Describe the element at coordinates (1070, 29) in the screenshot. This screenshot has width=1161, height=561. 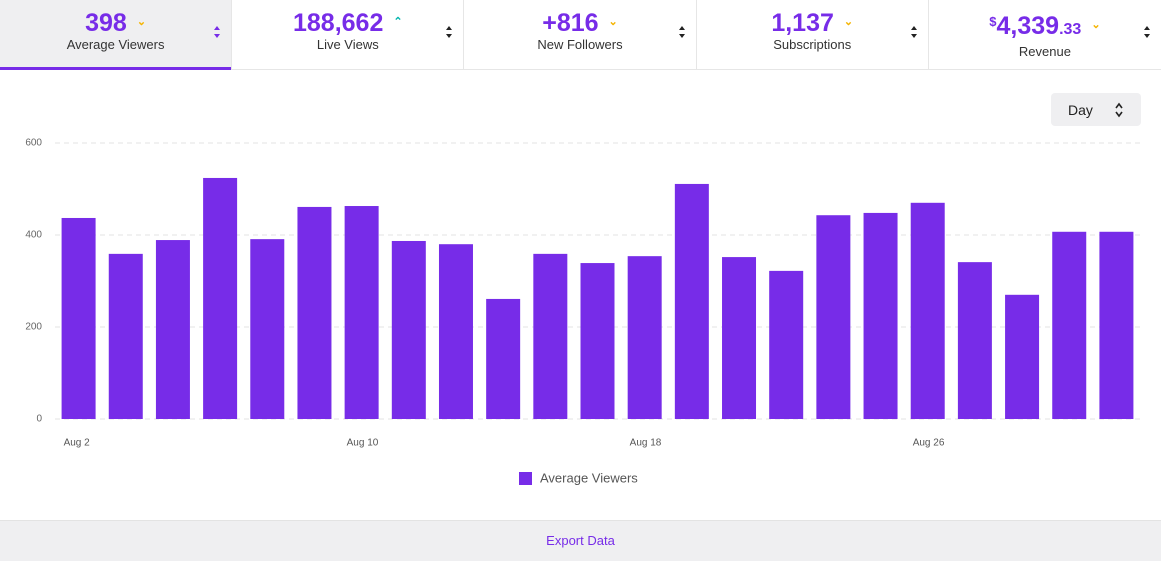
I see `cents: .33` at that location.